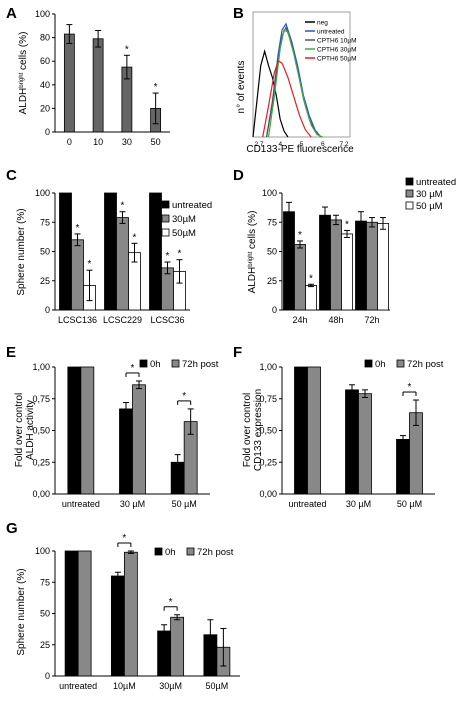  What do you see at coordinates (41, 367) in the screenshot?
I see `y-tick-label-e: 1,00` at bounding box center [41, 367].